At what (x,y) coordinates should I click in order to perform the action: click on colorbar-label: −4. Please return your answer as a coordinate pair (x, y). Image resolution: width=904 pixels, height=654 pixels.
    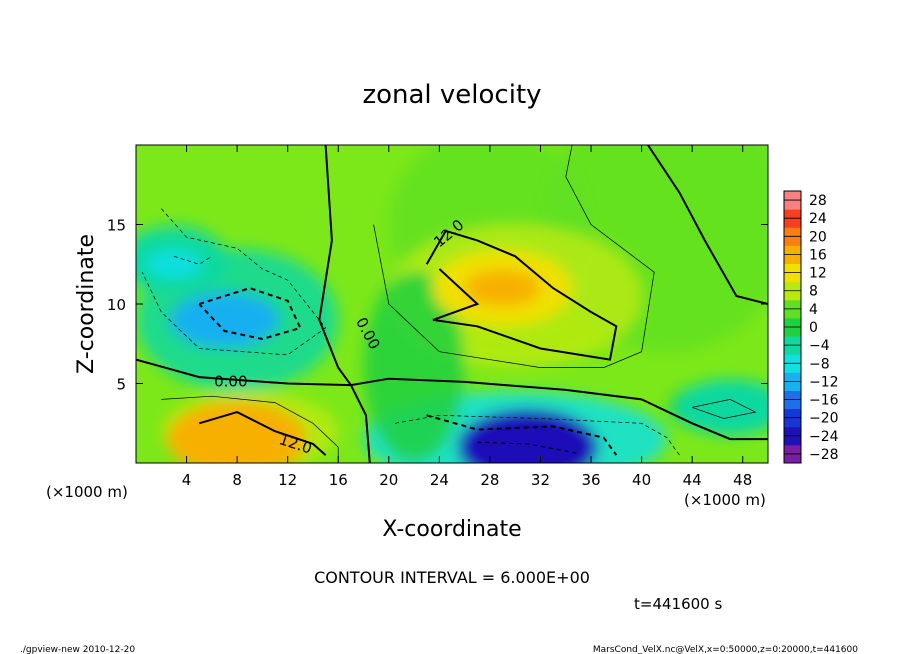
    Looking at the image, I should click on (819, 346).